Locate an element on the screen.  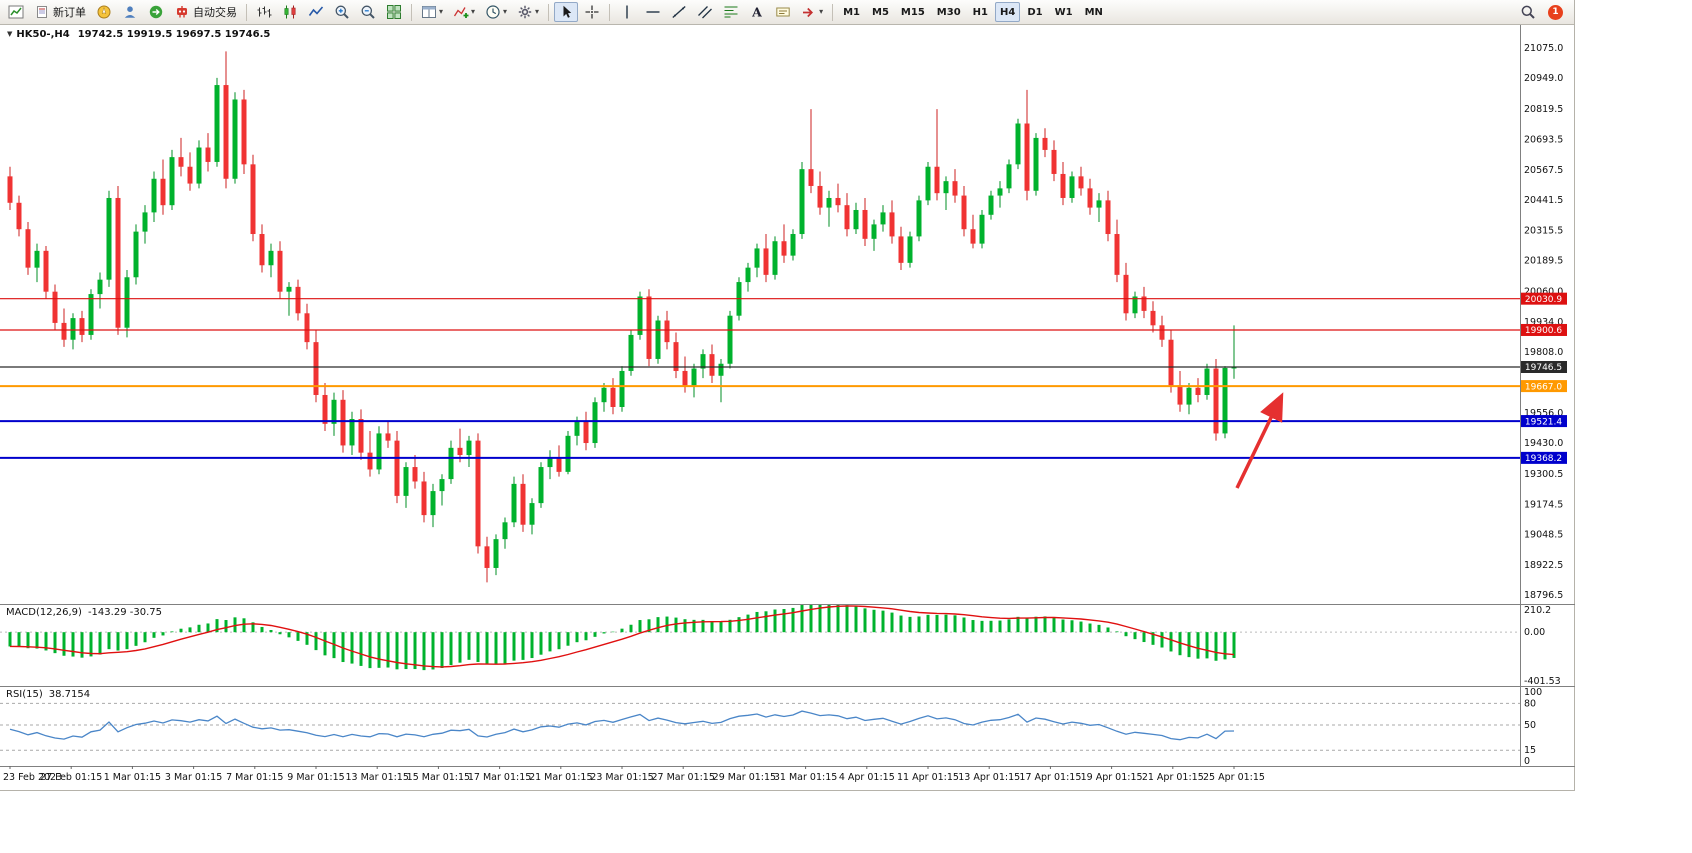
zoom-out-button is located at coordinates (368, 12).